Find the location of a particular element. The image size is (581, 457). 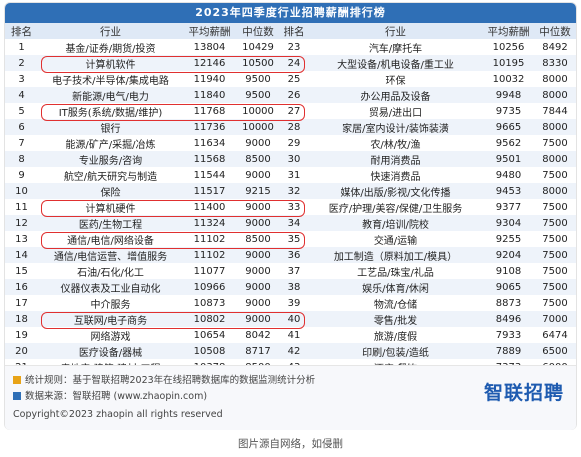

cell-avg-salary-left: 10654 is located at coordinates (209, 335).